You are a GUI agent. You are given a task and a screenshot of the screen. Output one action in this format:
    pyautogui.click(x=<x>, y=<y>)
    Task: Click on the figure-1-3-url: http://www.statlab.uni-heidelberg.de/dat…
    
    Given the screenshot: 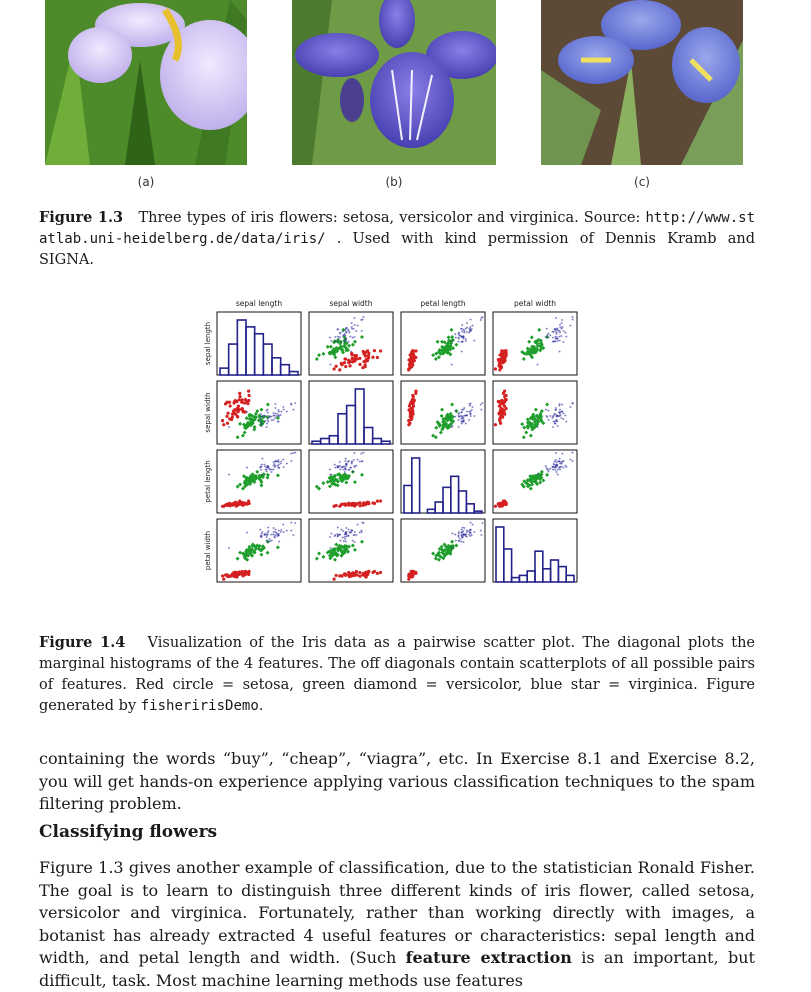 What is the action you would take?
    pyautogui.click(x=397, y=228)
    